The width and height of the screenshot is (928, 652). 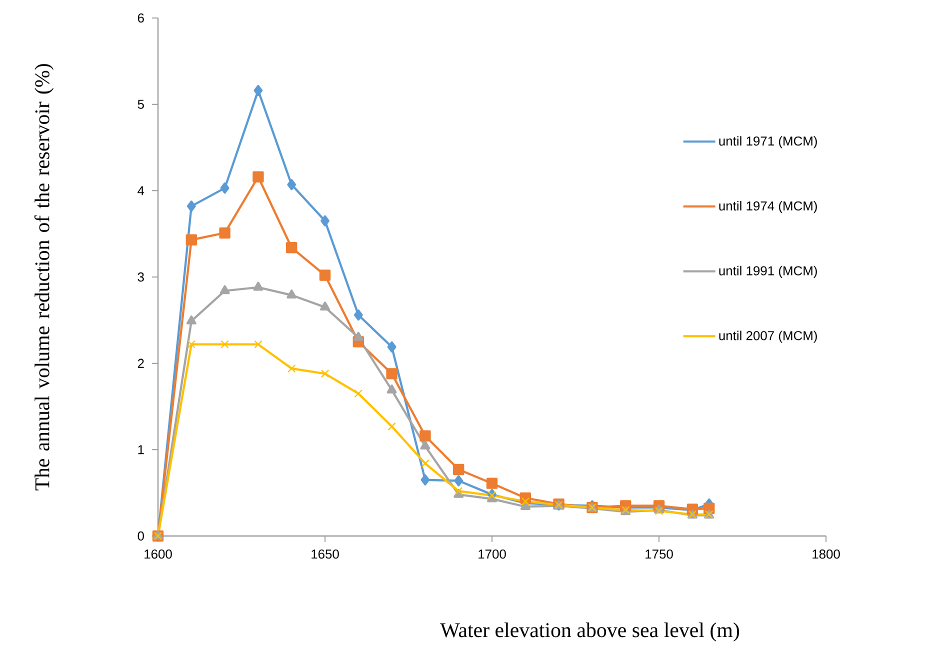 I want to click on y-tick-label: 5, so click(x=141, y=104).